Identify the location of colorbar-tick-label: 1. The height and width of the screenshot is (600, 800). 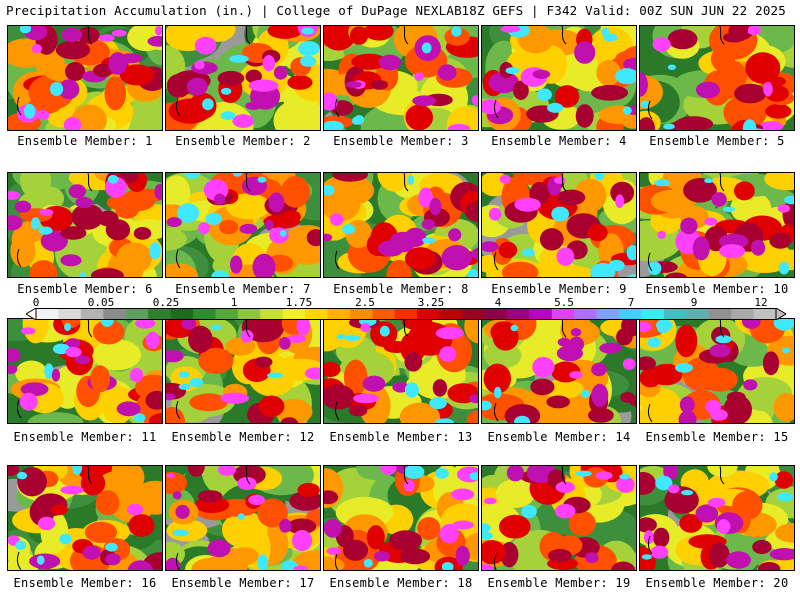
(234, 302).